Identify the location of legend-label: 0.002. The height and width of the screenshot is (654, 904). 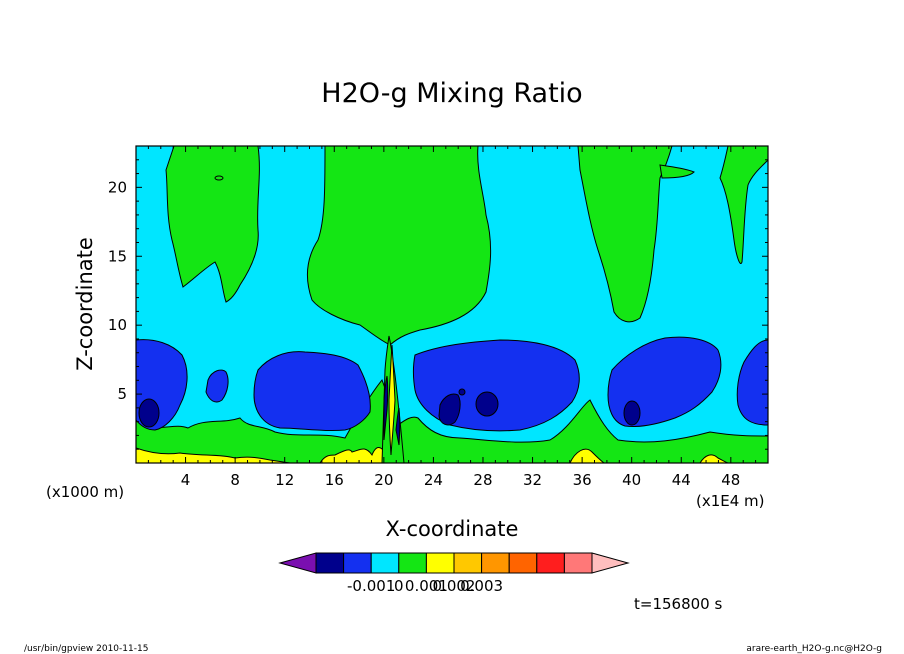
(454, 586).